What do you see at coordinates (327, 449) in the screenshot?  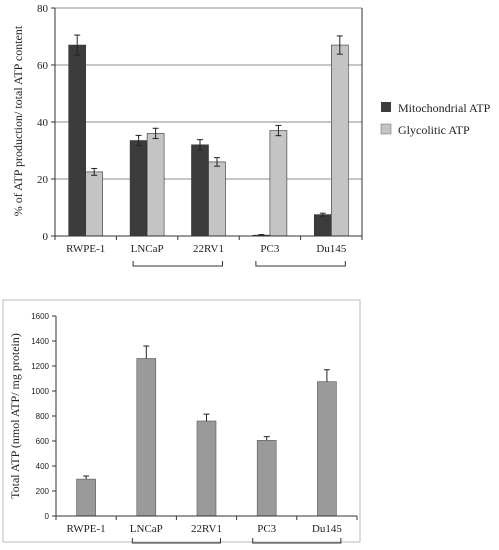 I see `chart2-bar-total-du145` at bounding box center [327, 449].